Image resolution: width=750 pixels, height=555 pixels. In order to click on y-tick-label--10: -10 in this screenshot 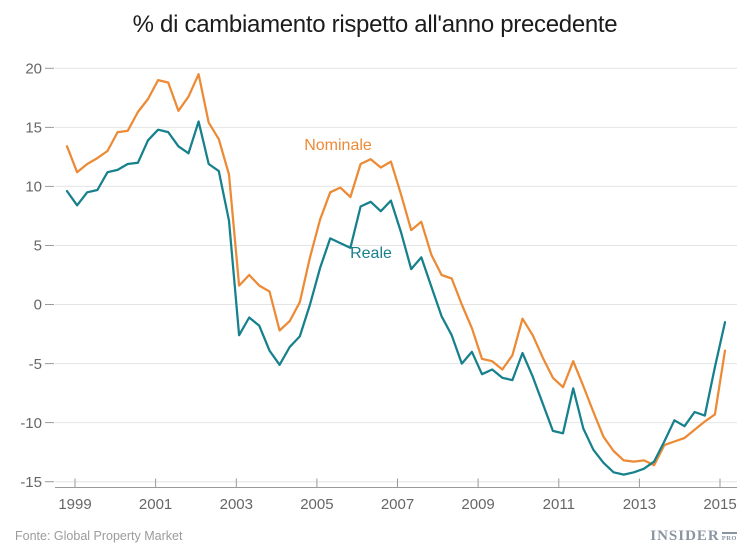, I will do `click(31, 423)`.